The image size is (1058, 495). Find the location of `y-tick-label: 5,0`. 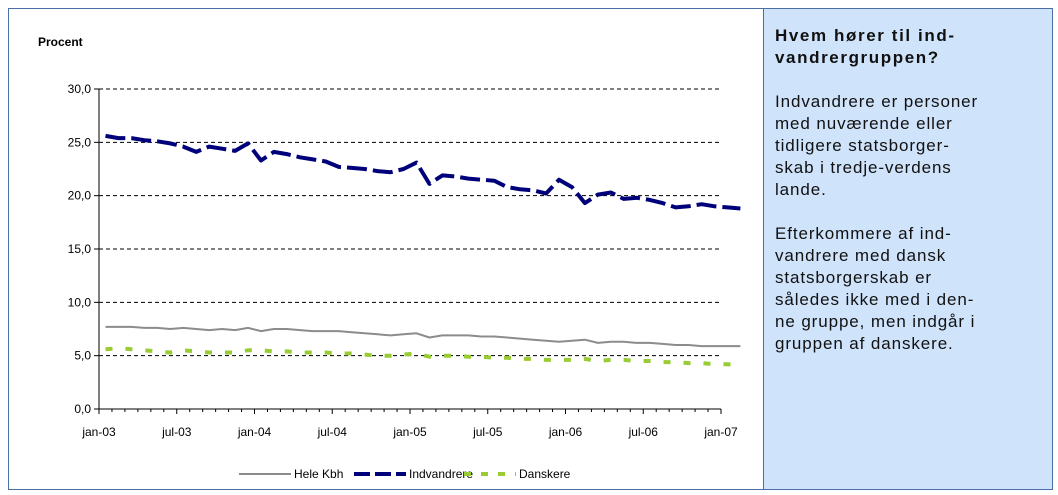

y-tick-label: 5,0 is located at coordinates (82, 356).